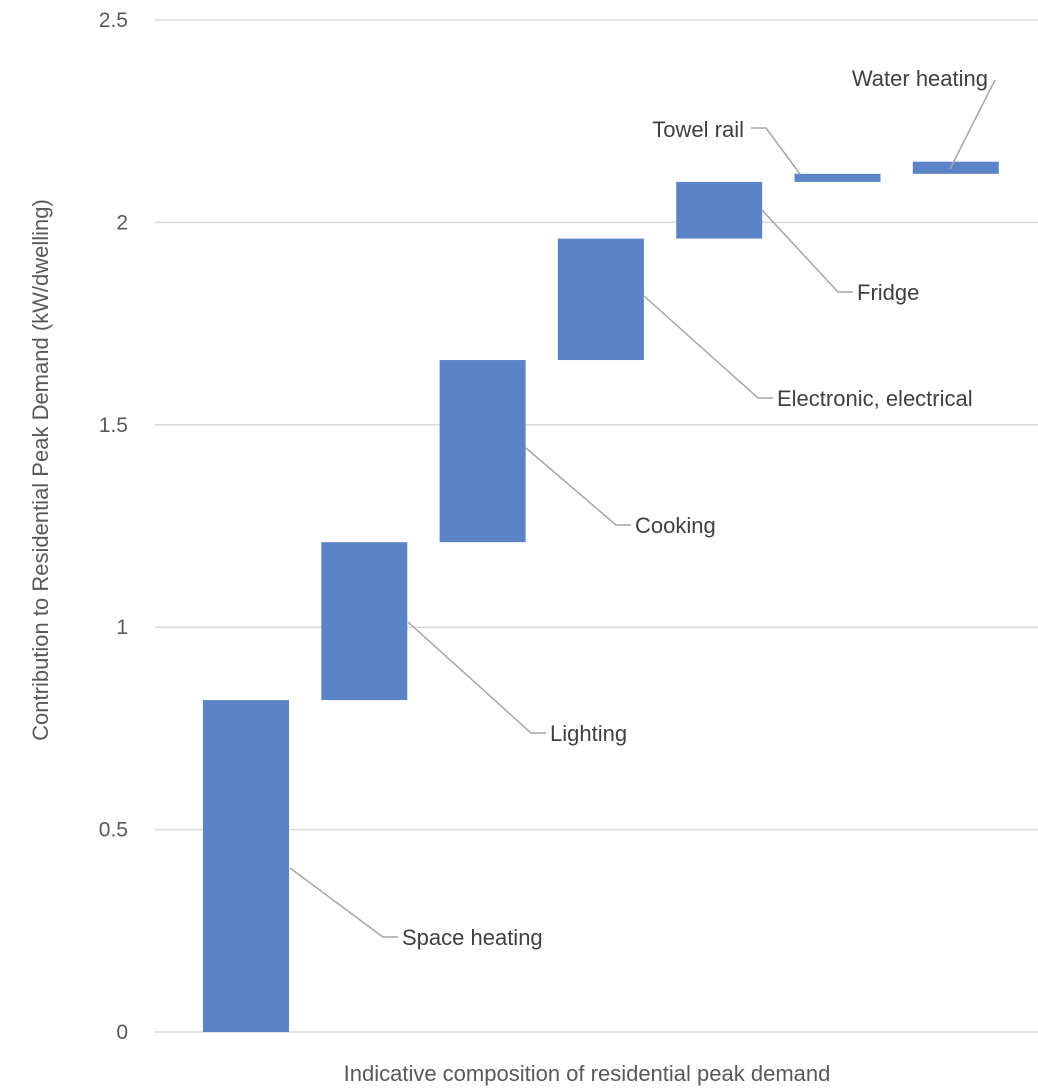 The height and width of the screenshot is (1090, 1038). I want to click on y-tick-label: 1, so click(122, 627).